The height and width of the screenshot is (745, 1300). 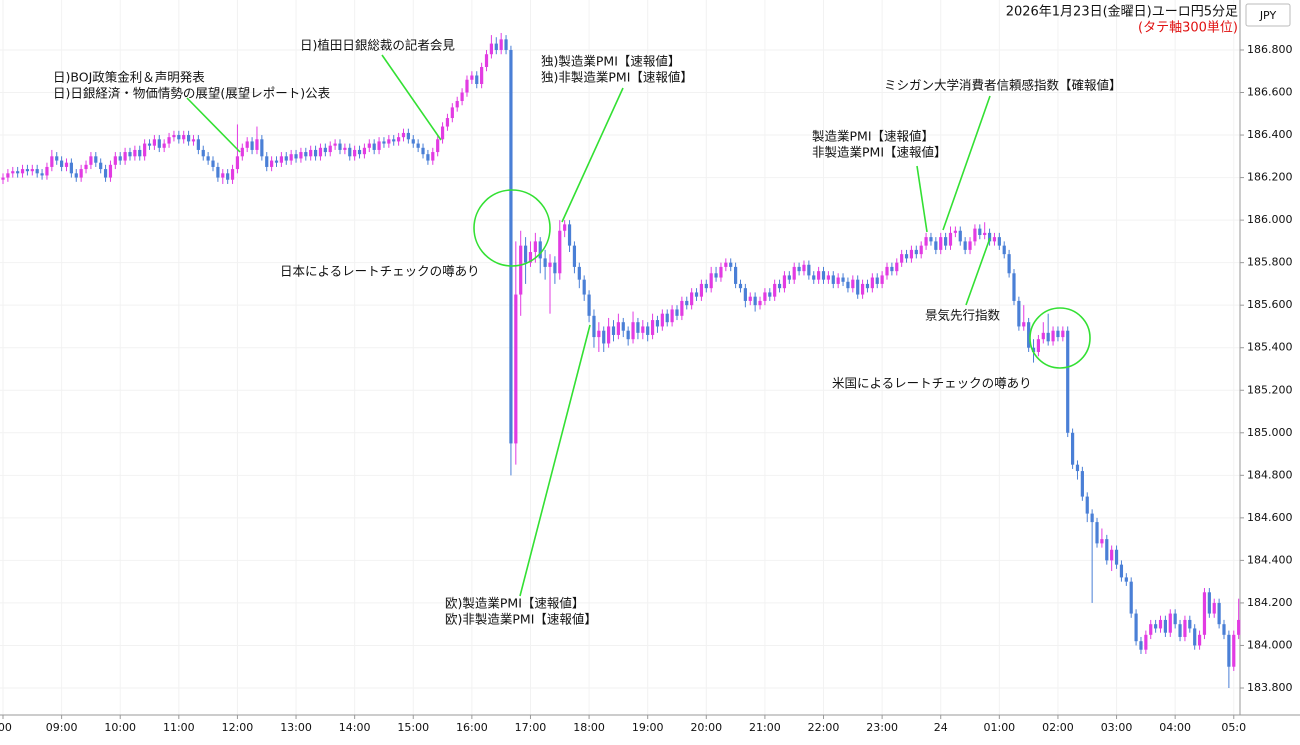 I want to click on x-tick-label: 03:00, so click(x=1117, y=727).